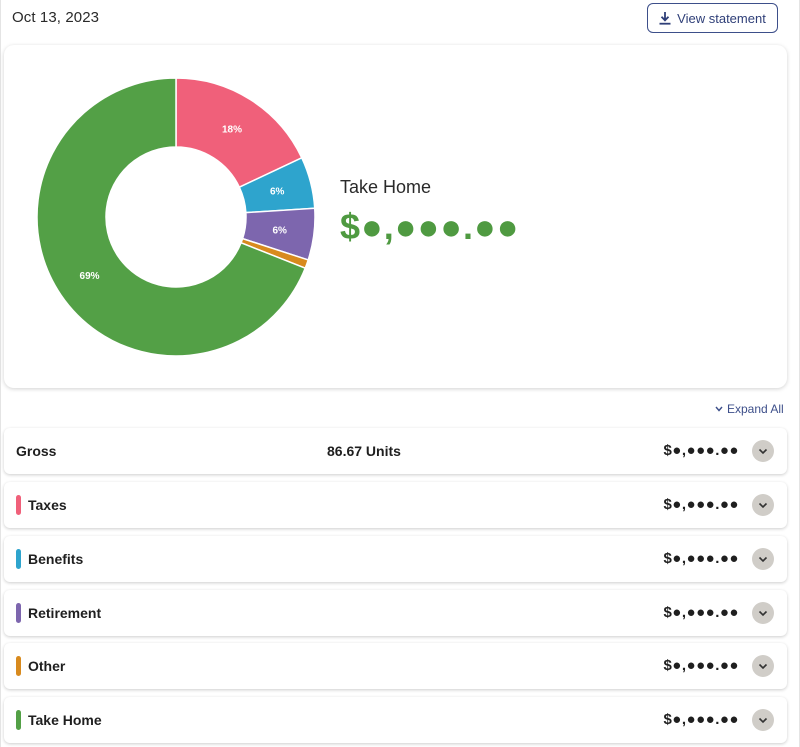  I want to click on download-icon, so click(665, 18).